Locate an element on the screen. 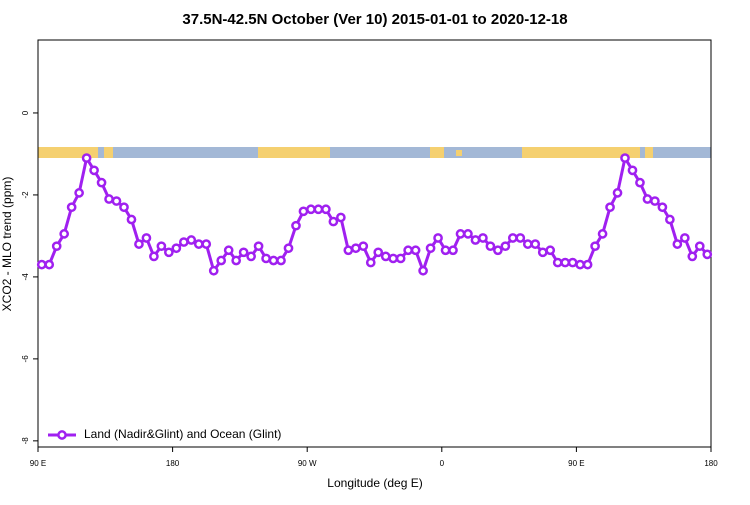  y-tick-label: -6 is located at coordinates (25, 359).